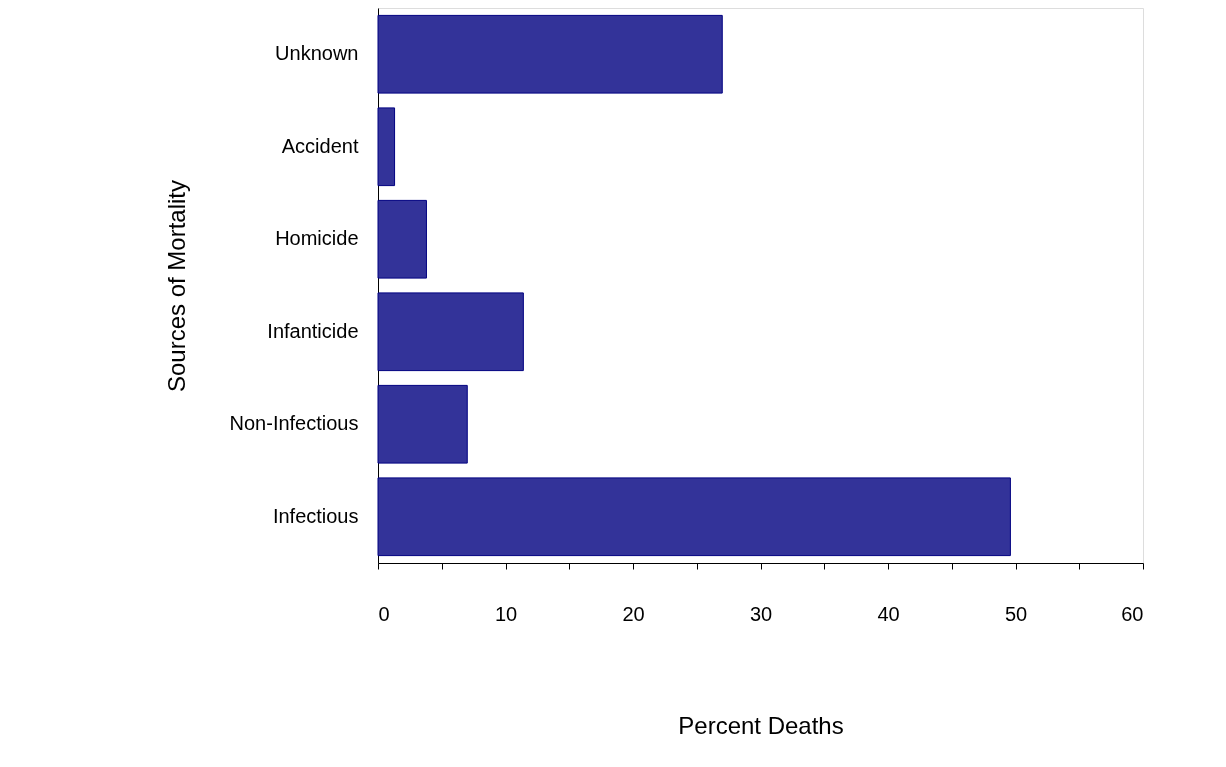  Describe the element at coordinates (320, 145) in the screenshot. I see `y-tick-label: Accident` at that location.